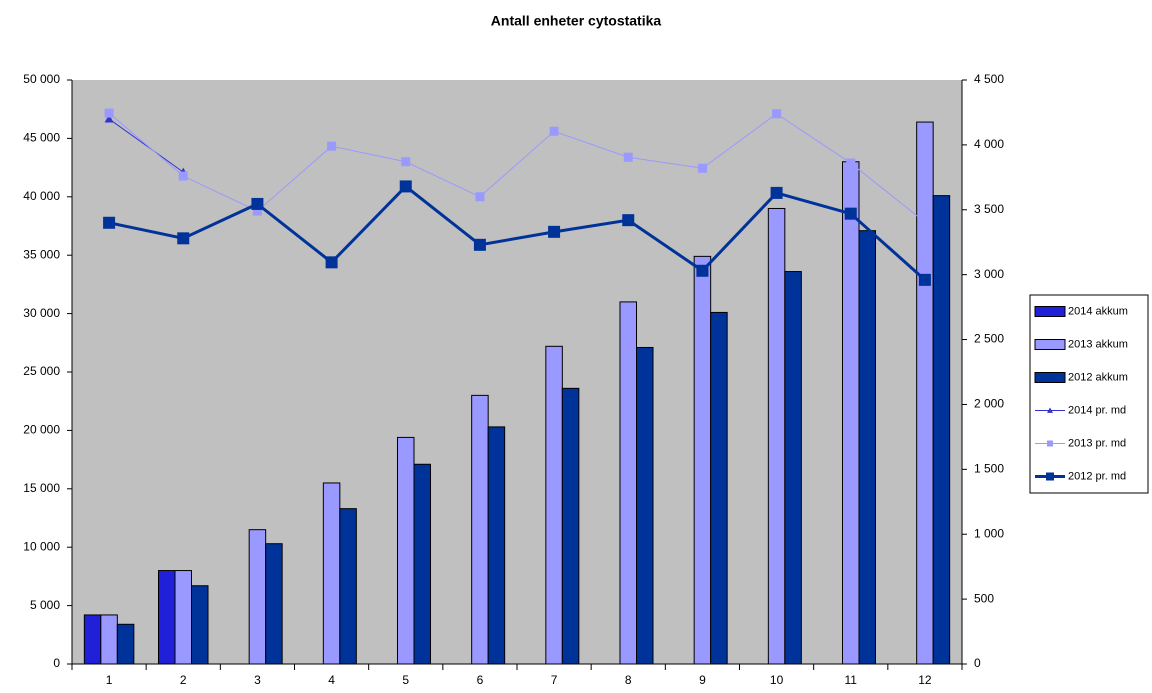  What do you see at coordinates (989, 533) in the screenshot?
I see `y2-tick-label: 1 000` at bounding box center [989, 533].